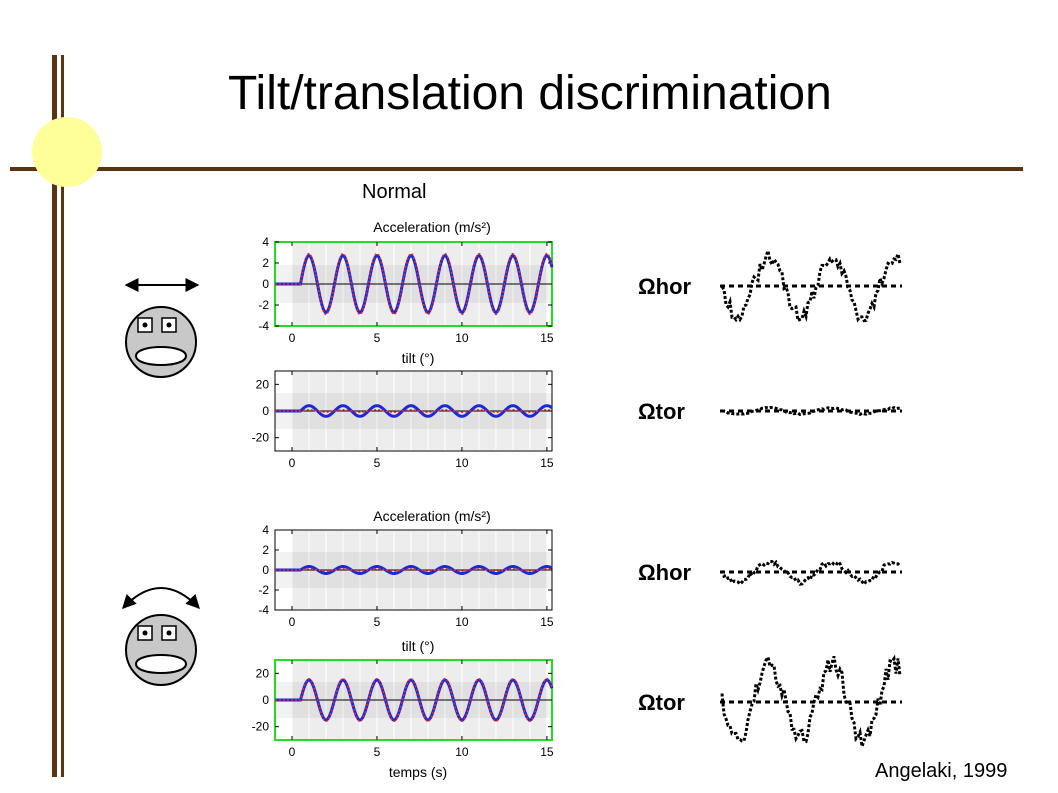 Image resolution: width=1058 pixels, height=793 pixels. What do you see at coordinates (62, 416) in the screenshot?
I see `frame-vertical-bar-right` at bounding box center [62, 416].